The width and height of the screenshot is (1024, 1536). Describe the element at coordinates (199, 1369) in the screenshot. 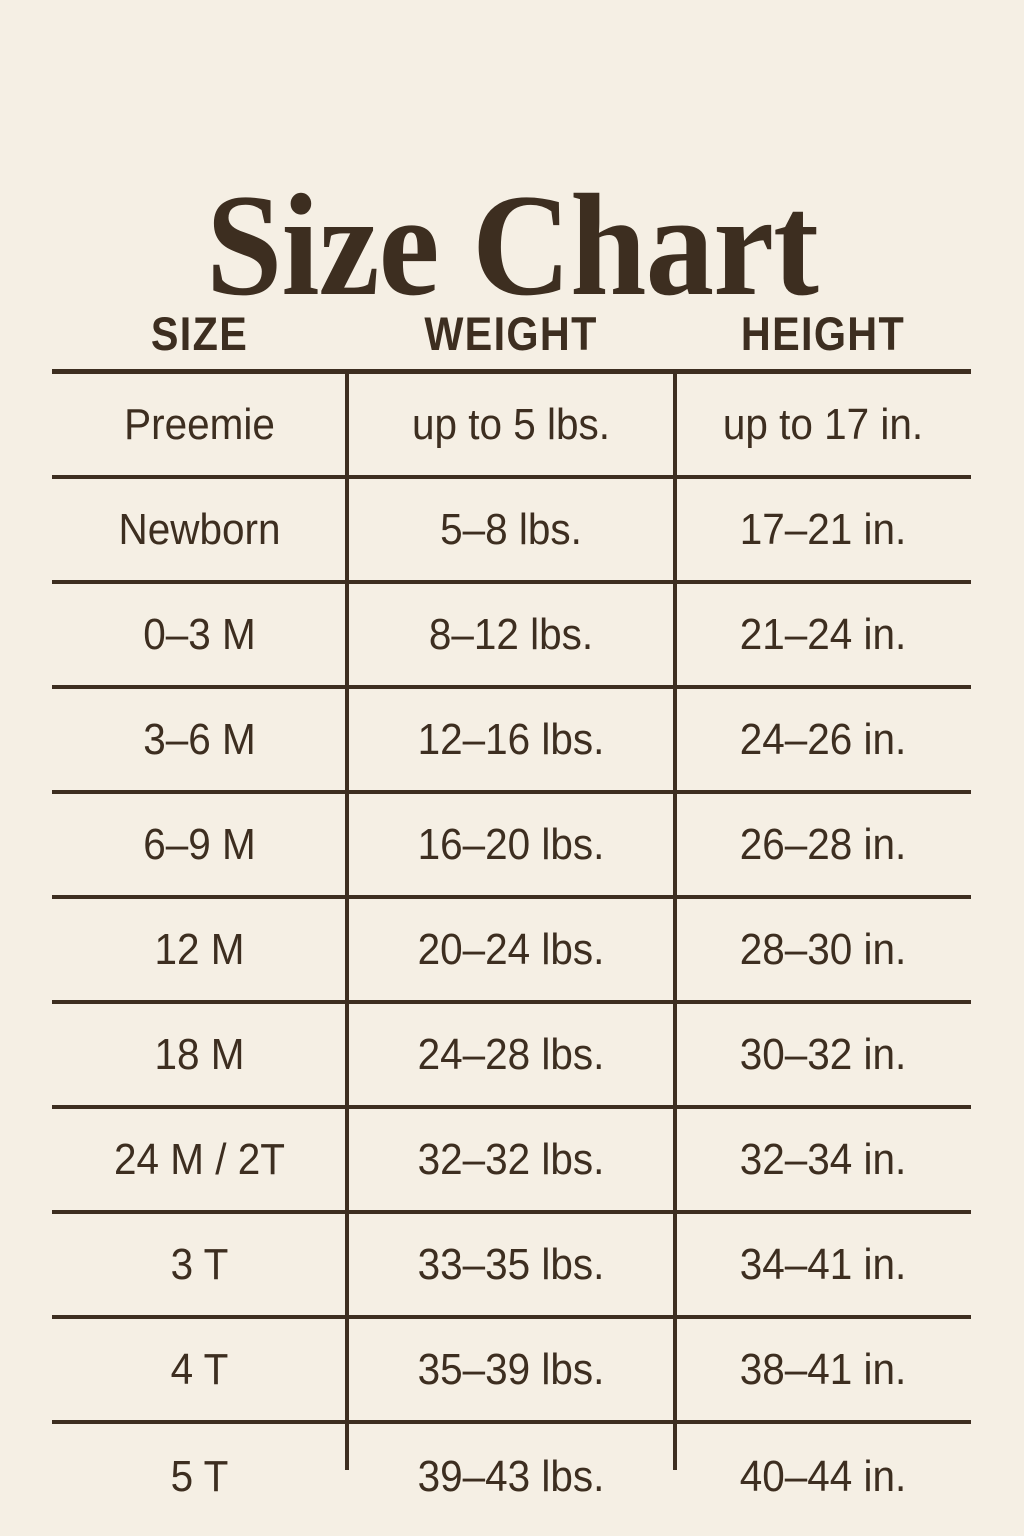

I see `cell-size: 4 T` at that location.